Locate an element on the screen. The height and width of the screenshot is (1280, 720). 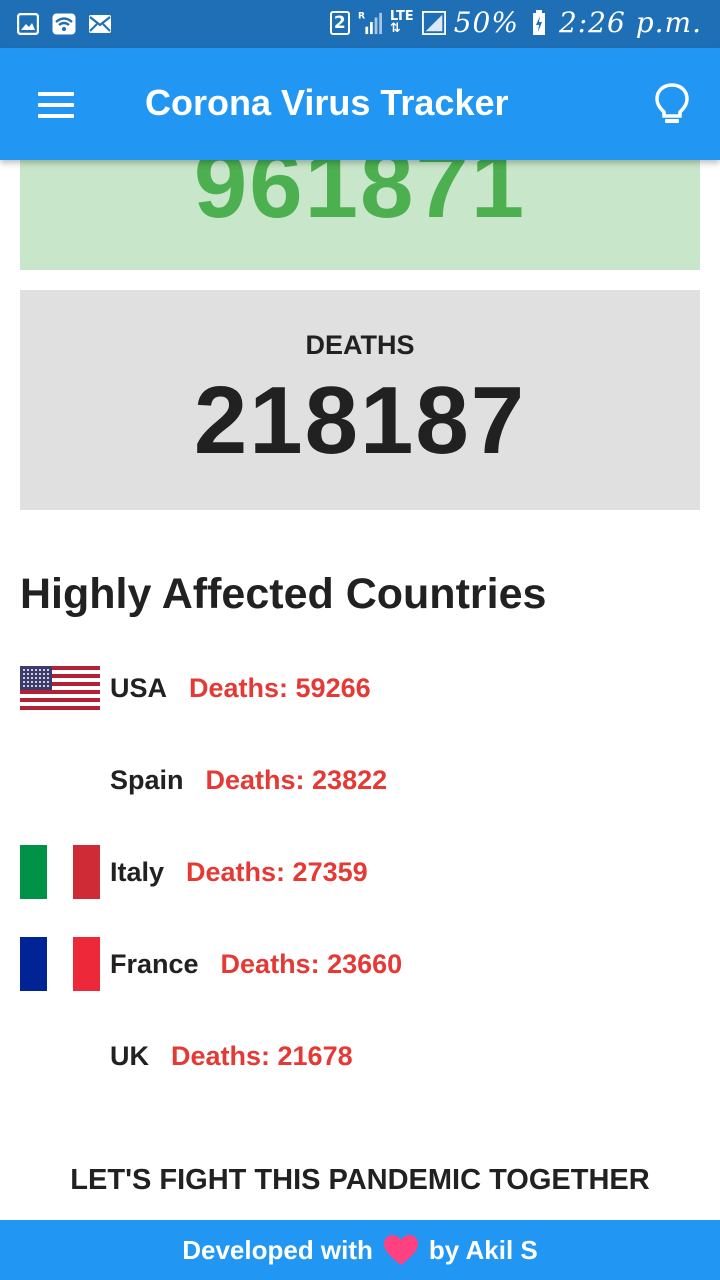
country-row-usa: USA Deaths: 59266 is located at coordinates (195, 688).